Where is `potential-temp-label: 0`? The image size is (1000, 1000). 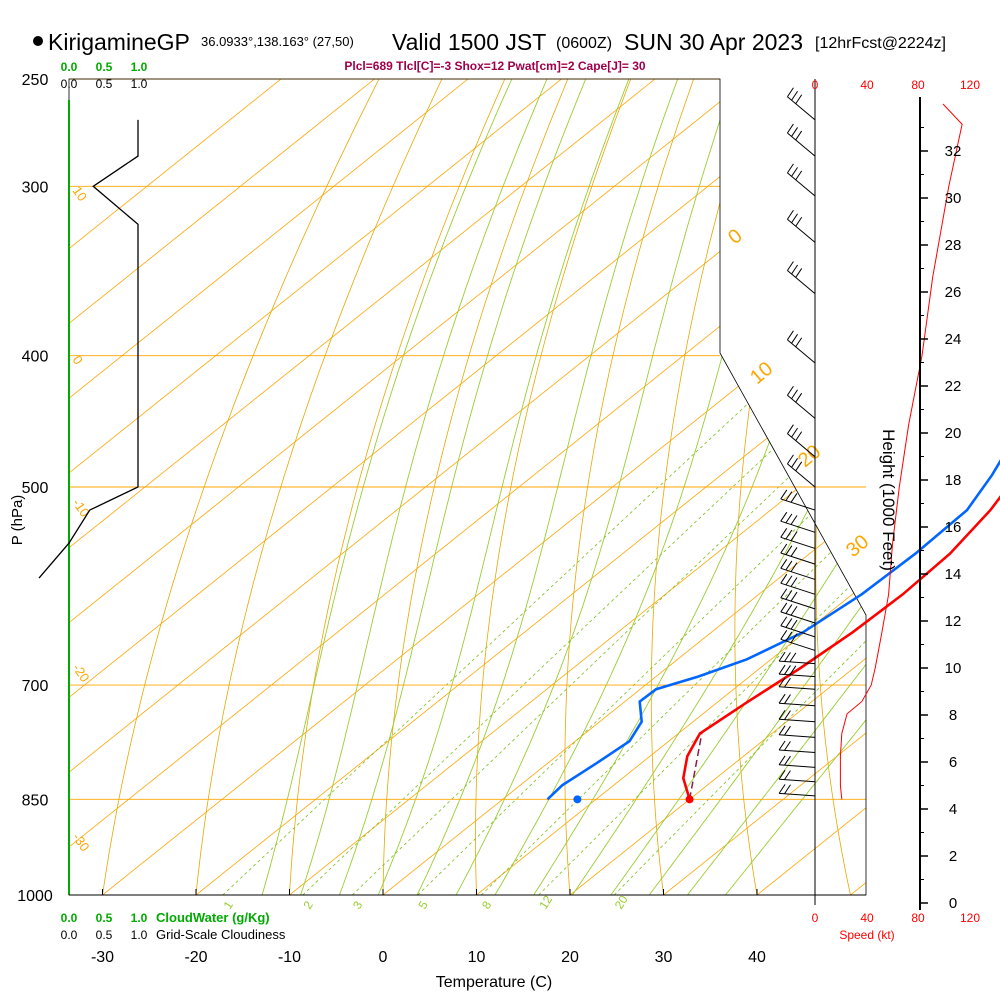 potential-temp-label: 0 is located at coordinates (78, 360).